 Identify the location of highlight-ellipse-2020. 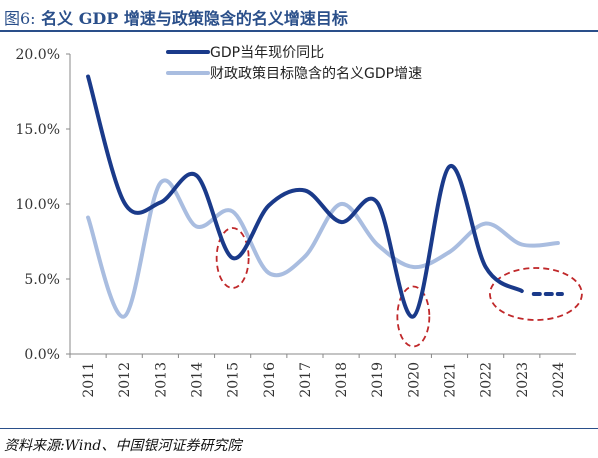
(413, 316).